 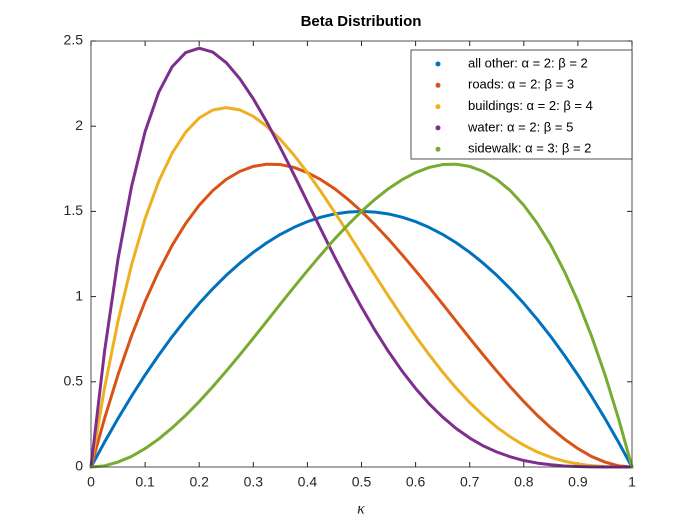 I want to click on legend-box, so click(x=521, y=104).